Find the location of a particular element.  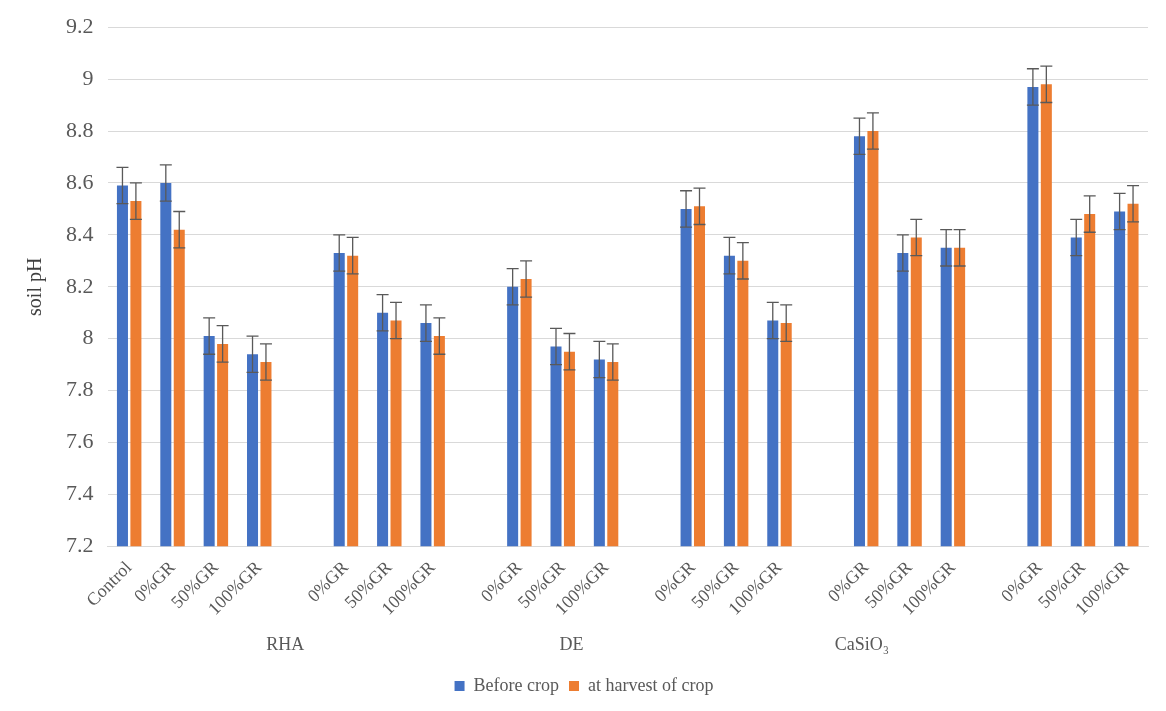

legend-label: at harvest of crop is located at coordinates (651, 684).